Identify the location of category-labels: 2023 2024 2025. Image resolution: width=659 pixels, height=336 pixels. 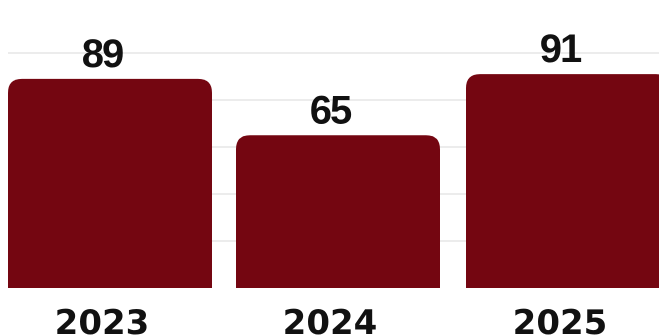
(331, 319).